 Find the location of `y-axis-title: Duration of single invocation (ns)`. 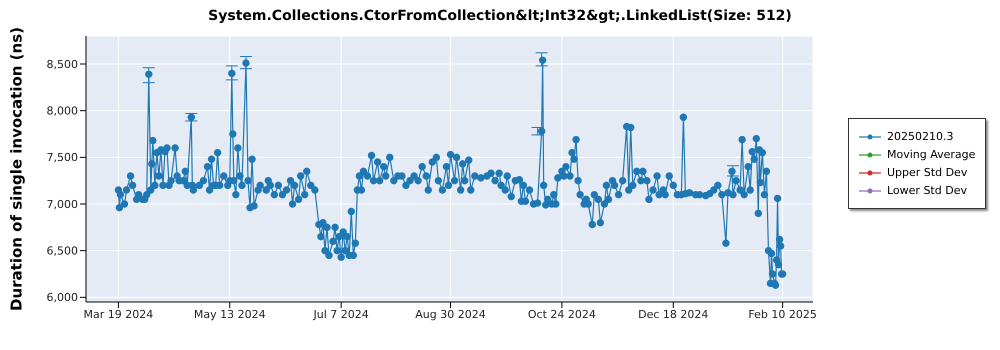

y-axis-title: Duration of single invocation (ns) is located at coordinates (16, 169).